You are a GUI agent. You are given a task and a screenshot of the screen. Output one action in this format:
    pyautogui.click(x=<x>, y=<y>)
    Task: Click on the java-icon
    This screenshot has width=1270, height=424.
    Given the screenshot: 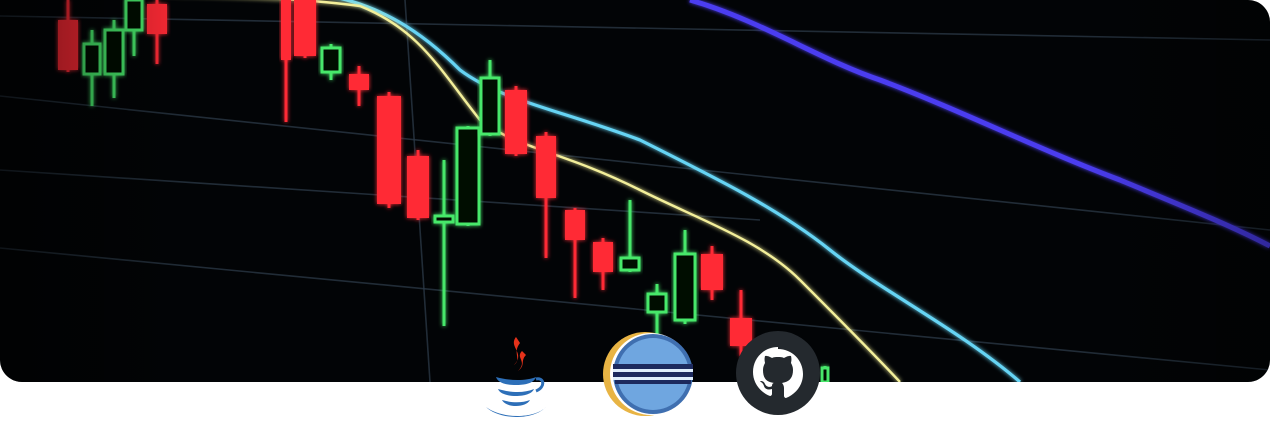 What is the action you would take?
    pyautogui.click(x=516, y=377)
    